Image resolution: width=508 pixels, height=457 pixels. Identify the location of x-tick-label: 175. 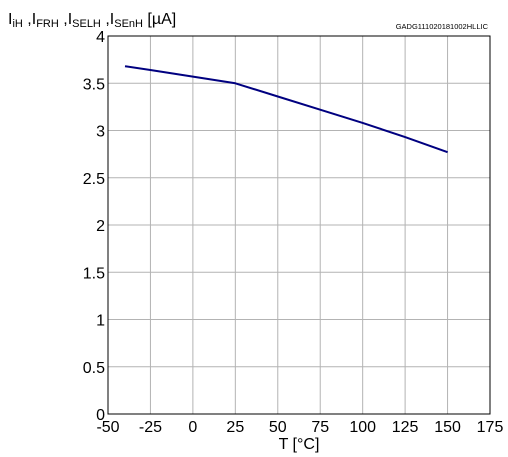
(490, 427).